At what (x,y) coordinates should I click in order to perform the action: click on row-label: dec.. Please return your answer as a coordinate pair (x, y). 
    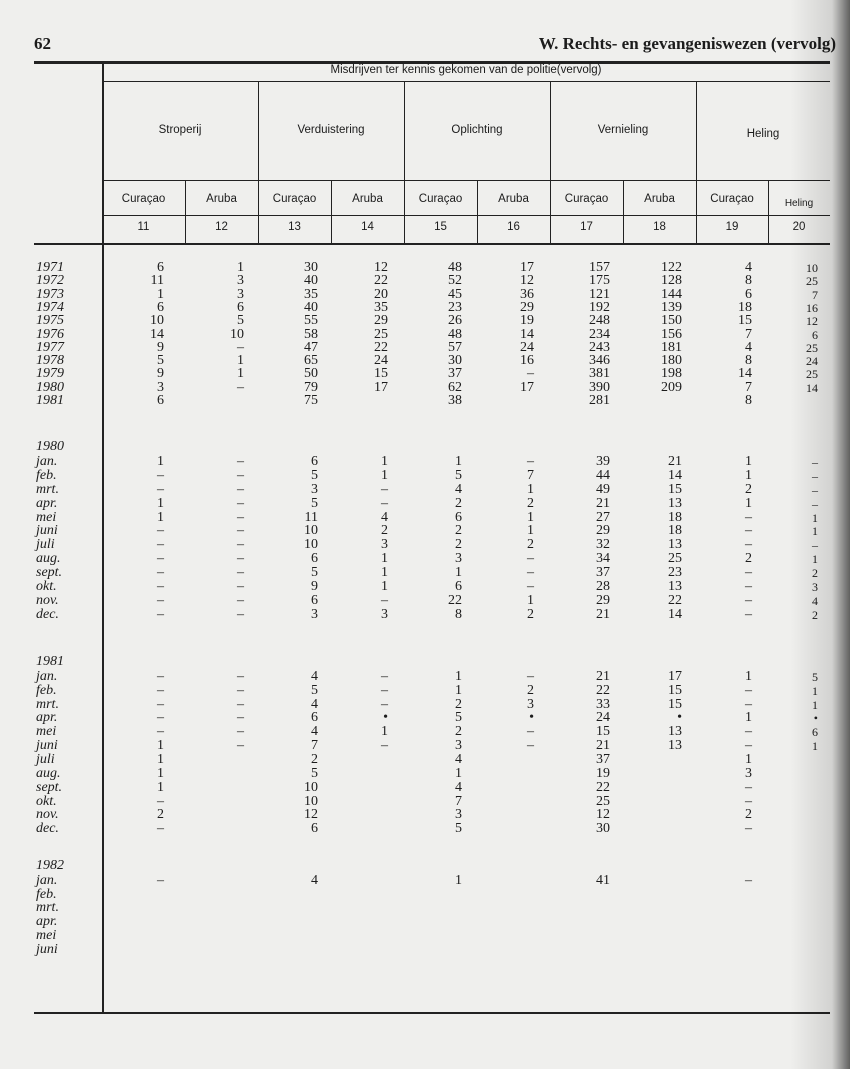
    Looking at the image, I should click on (47, 829).